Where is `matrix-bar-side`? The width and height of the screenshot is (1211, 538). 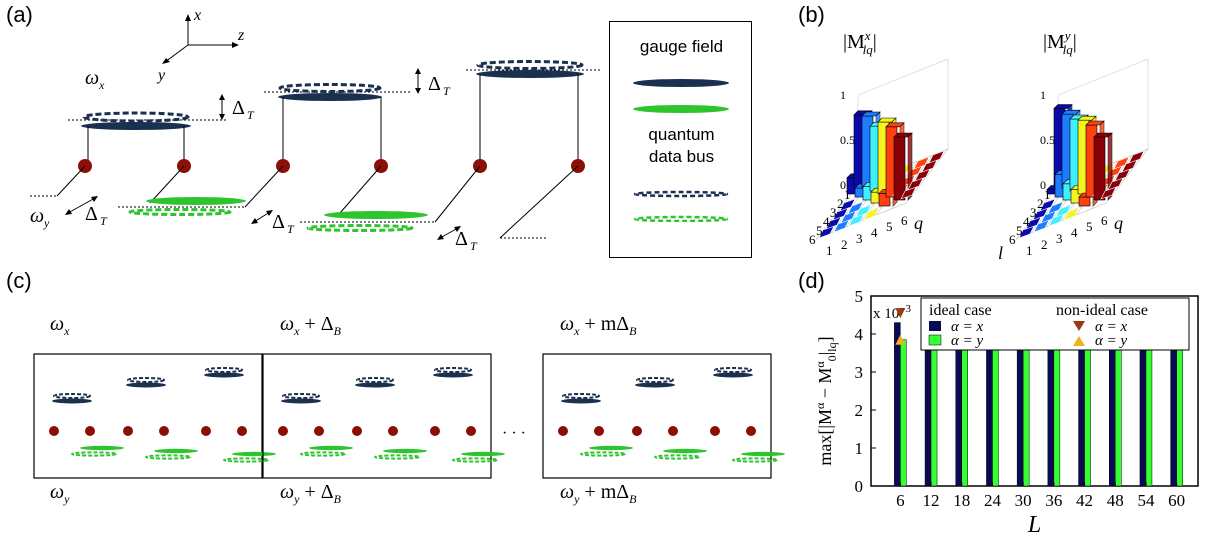 matrix-bar-side is located at coordinates (1110, 166).